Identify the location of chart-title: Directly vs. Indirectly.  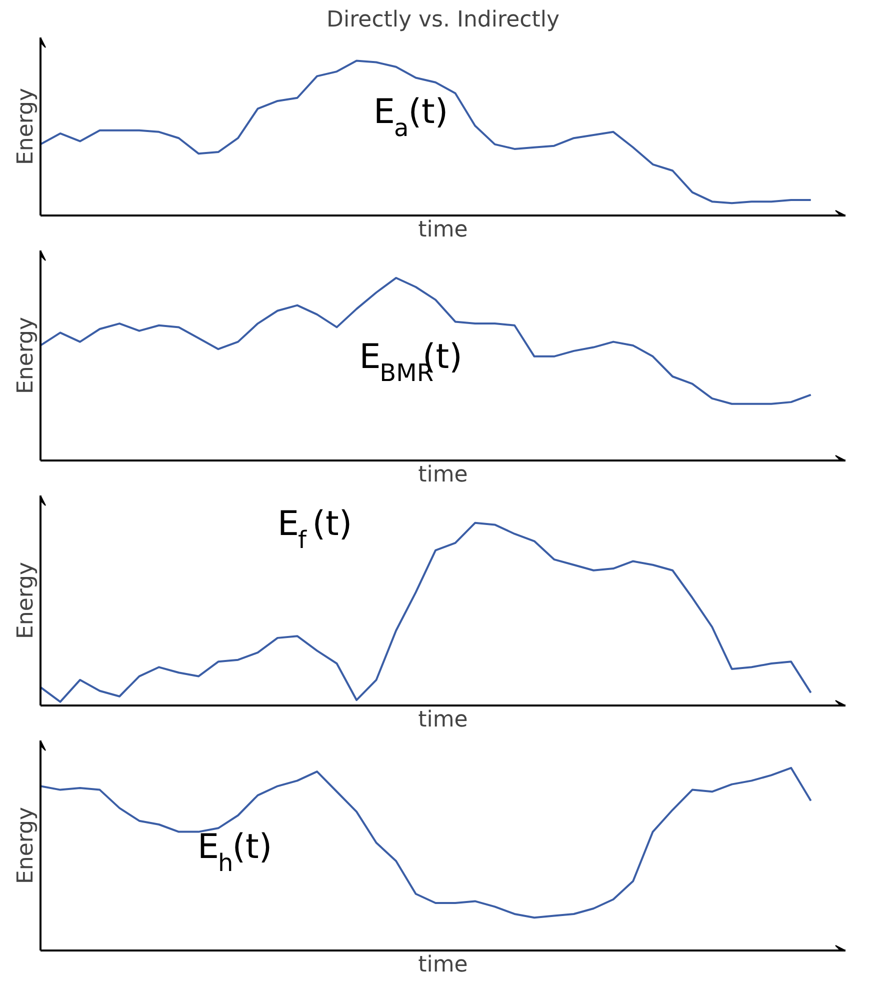
(443, 20).